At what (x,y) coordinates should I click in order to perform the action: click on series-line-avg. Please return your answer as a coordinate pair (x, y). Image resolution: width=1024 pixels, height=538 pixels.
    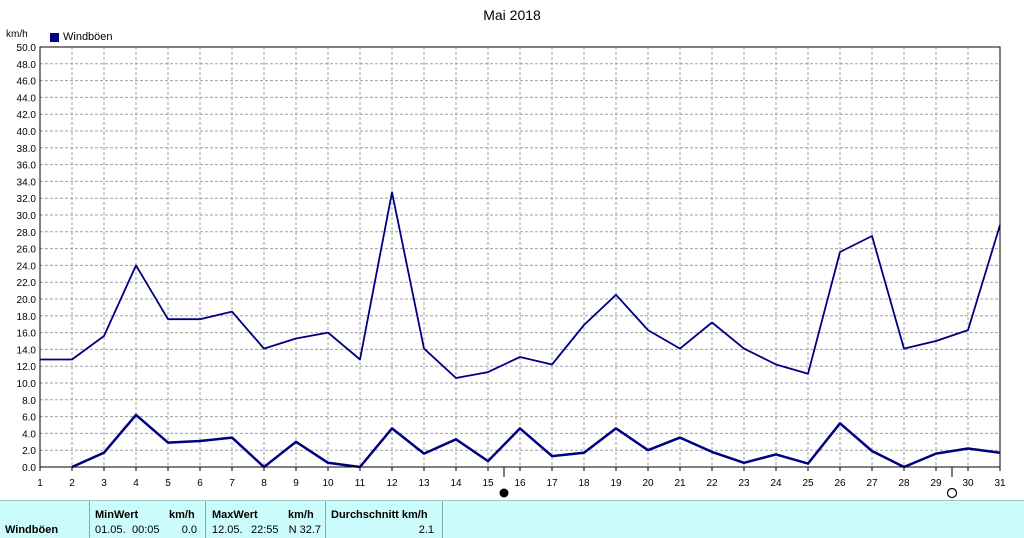
    Looking at the image, I should click on (536, 441).